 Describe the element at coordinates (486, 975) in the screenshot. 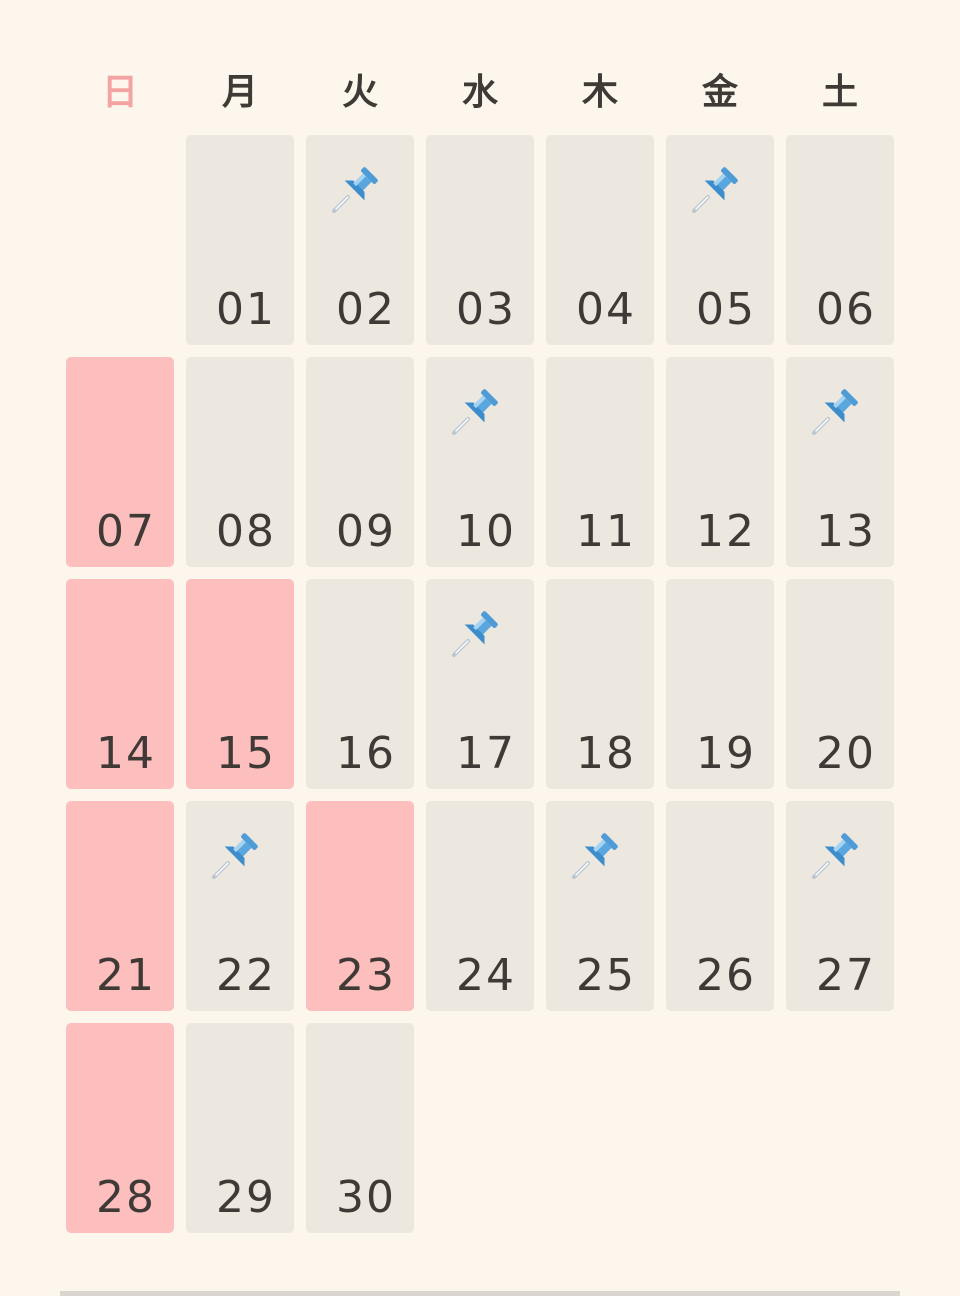

I see `day-number: 24` at that location.